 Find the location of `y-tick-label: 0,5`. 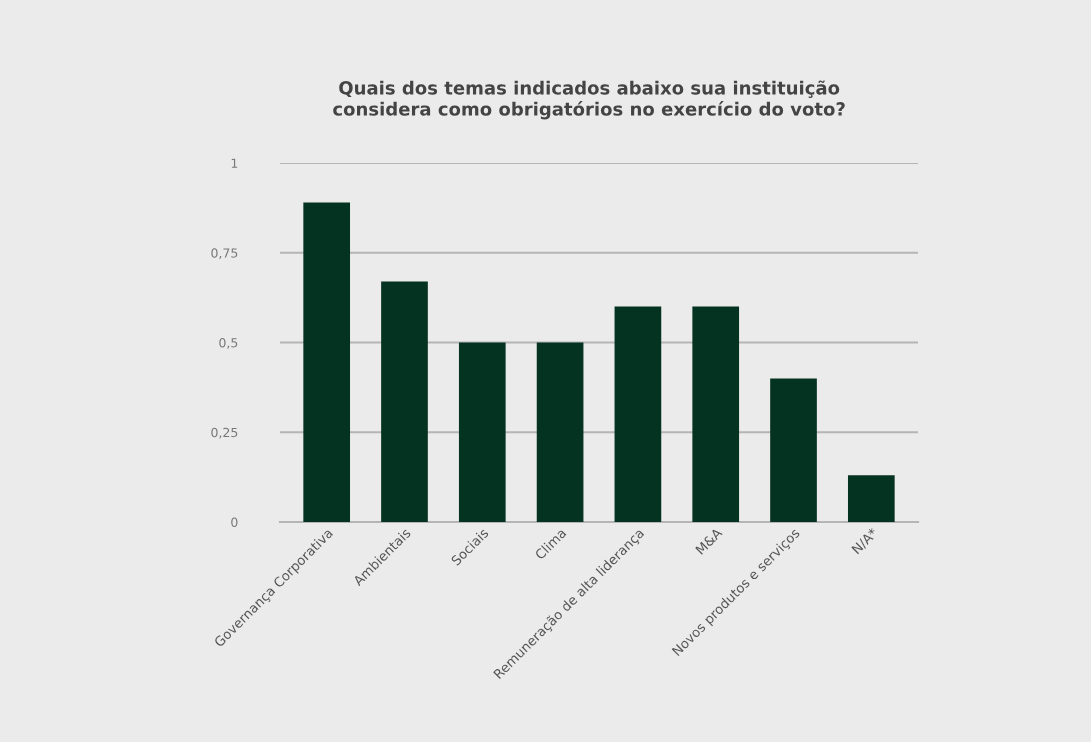

y-tick-label: 0,5 is located at coordinates (228, 343).